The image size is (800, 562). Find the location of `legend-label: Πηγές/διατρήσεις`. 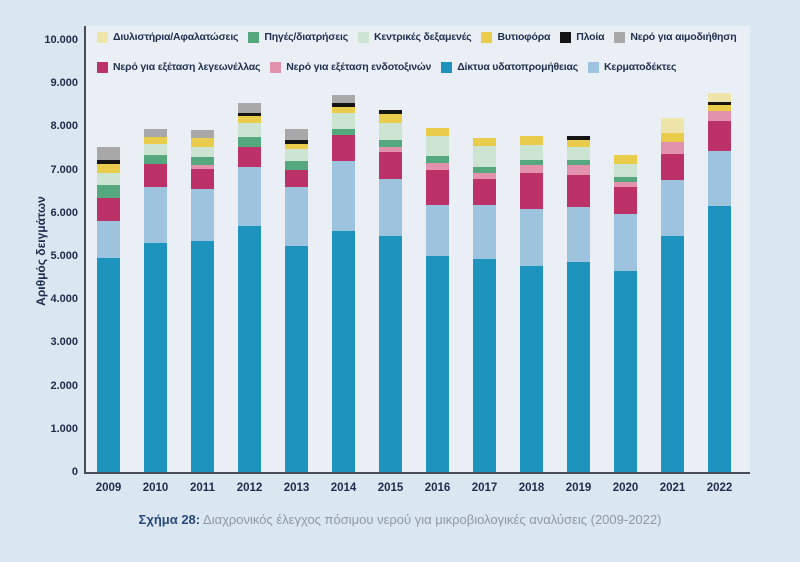

legend-label: Πηγές/διατρήσεις is located at coordinates (306, 37).